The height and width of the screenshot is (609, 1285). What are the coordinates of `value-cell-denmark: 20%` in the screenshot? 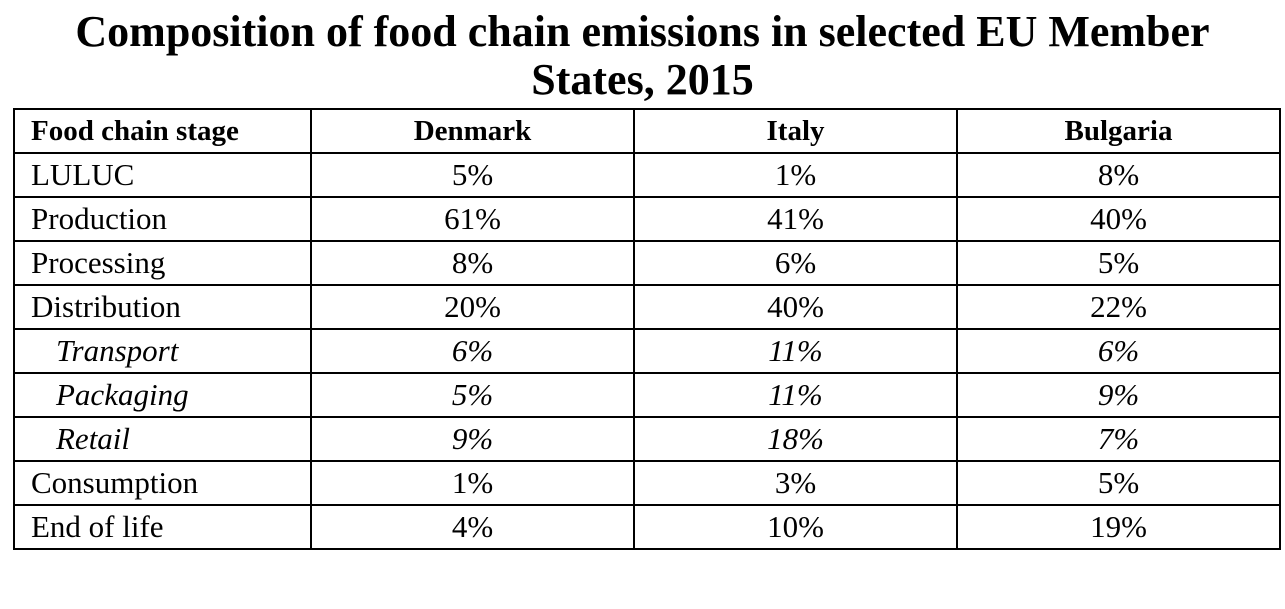 It's located at (472, 307).